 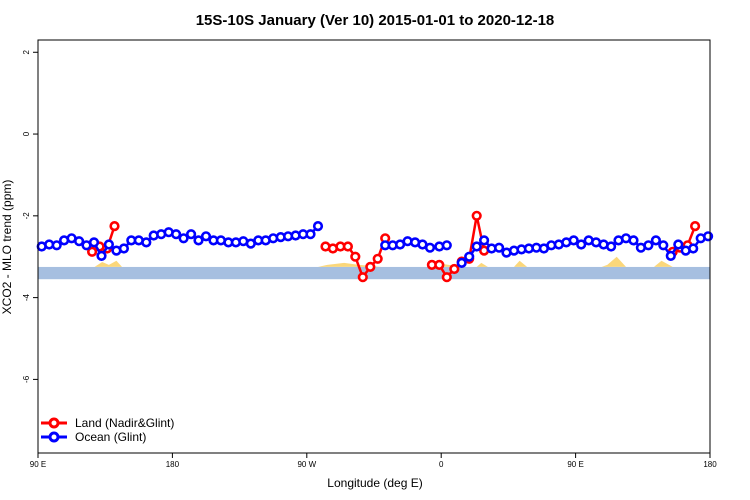 What do you see at coordinates (7, 247) in the screenshot?
I see `y-axis-label: XCO2 - MLO trend (ppm)` at bounding box center [7, 247].